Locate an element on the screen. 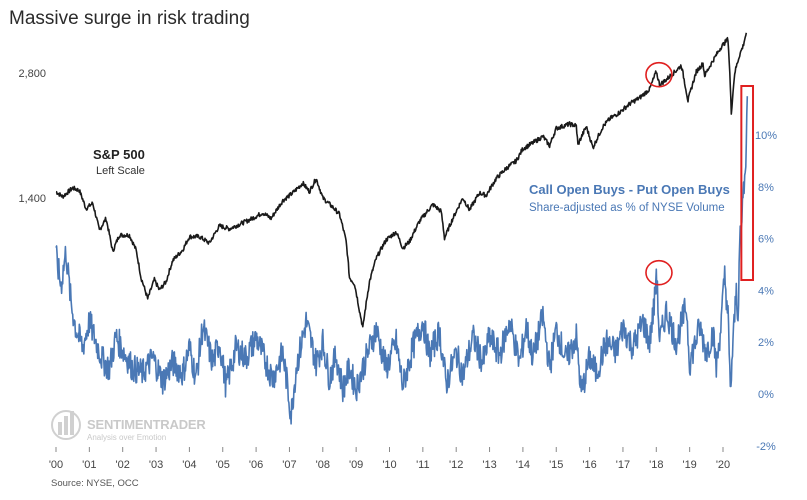 This screenshot has height=500, width=807. right-tick-label: 10% is located at coordinates (766, 136).